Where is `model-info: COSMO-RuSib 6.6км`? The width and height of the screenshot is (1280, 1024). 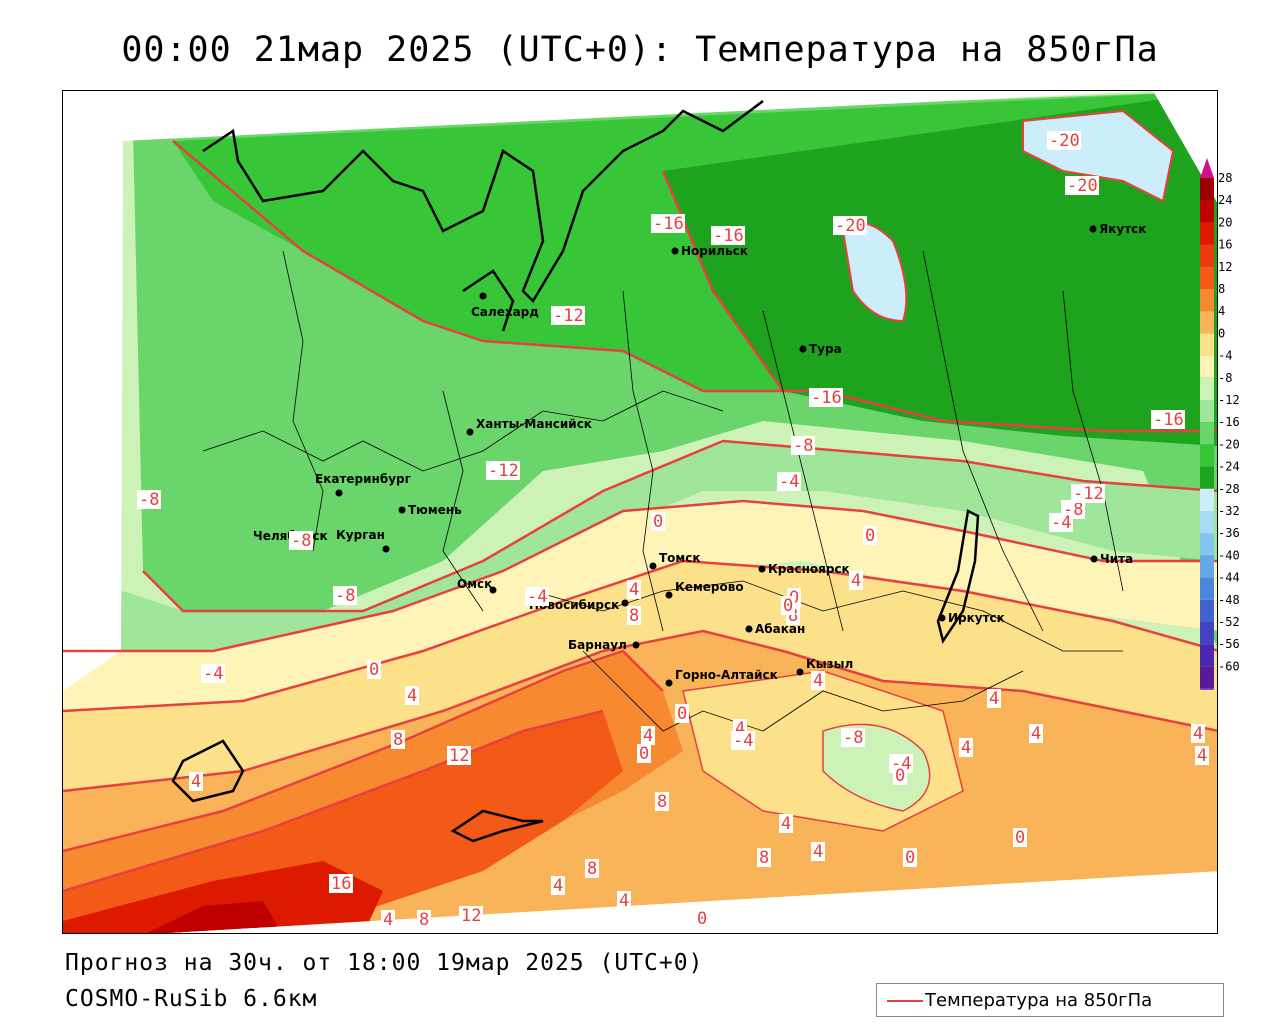
model-info: COSMO-RuSib 6.6км is located at coordinates (191, 999).